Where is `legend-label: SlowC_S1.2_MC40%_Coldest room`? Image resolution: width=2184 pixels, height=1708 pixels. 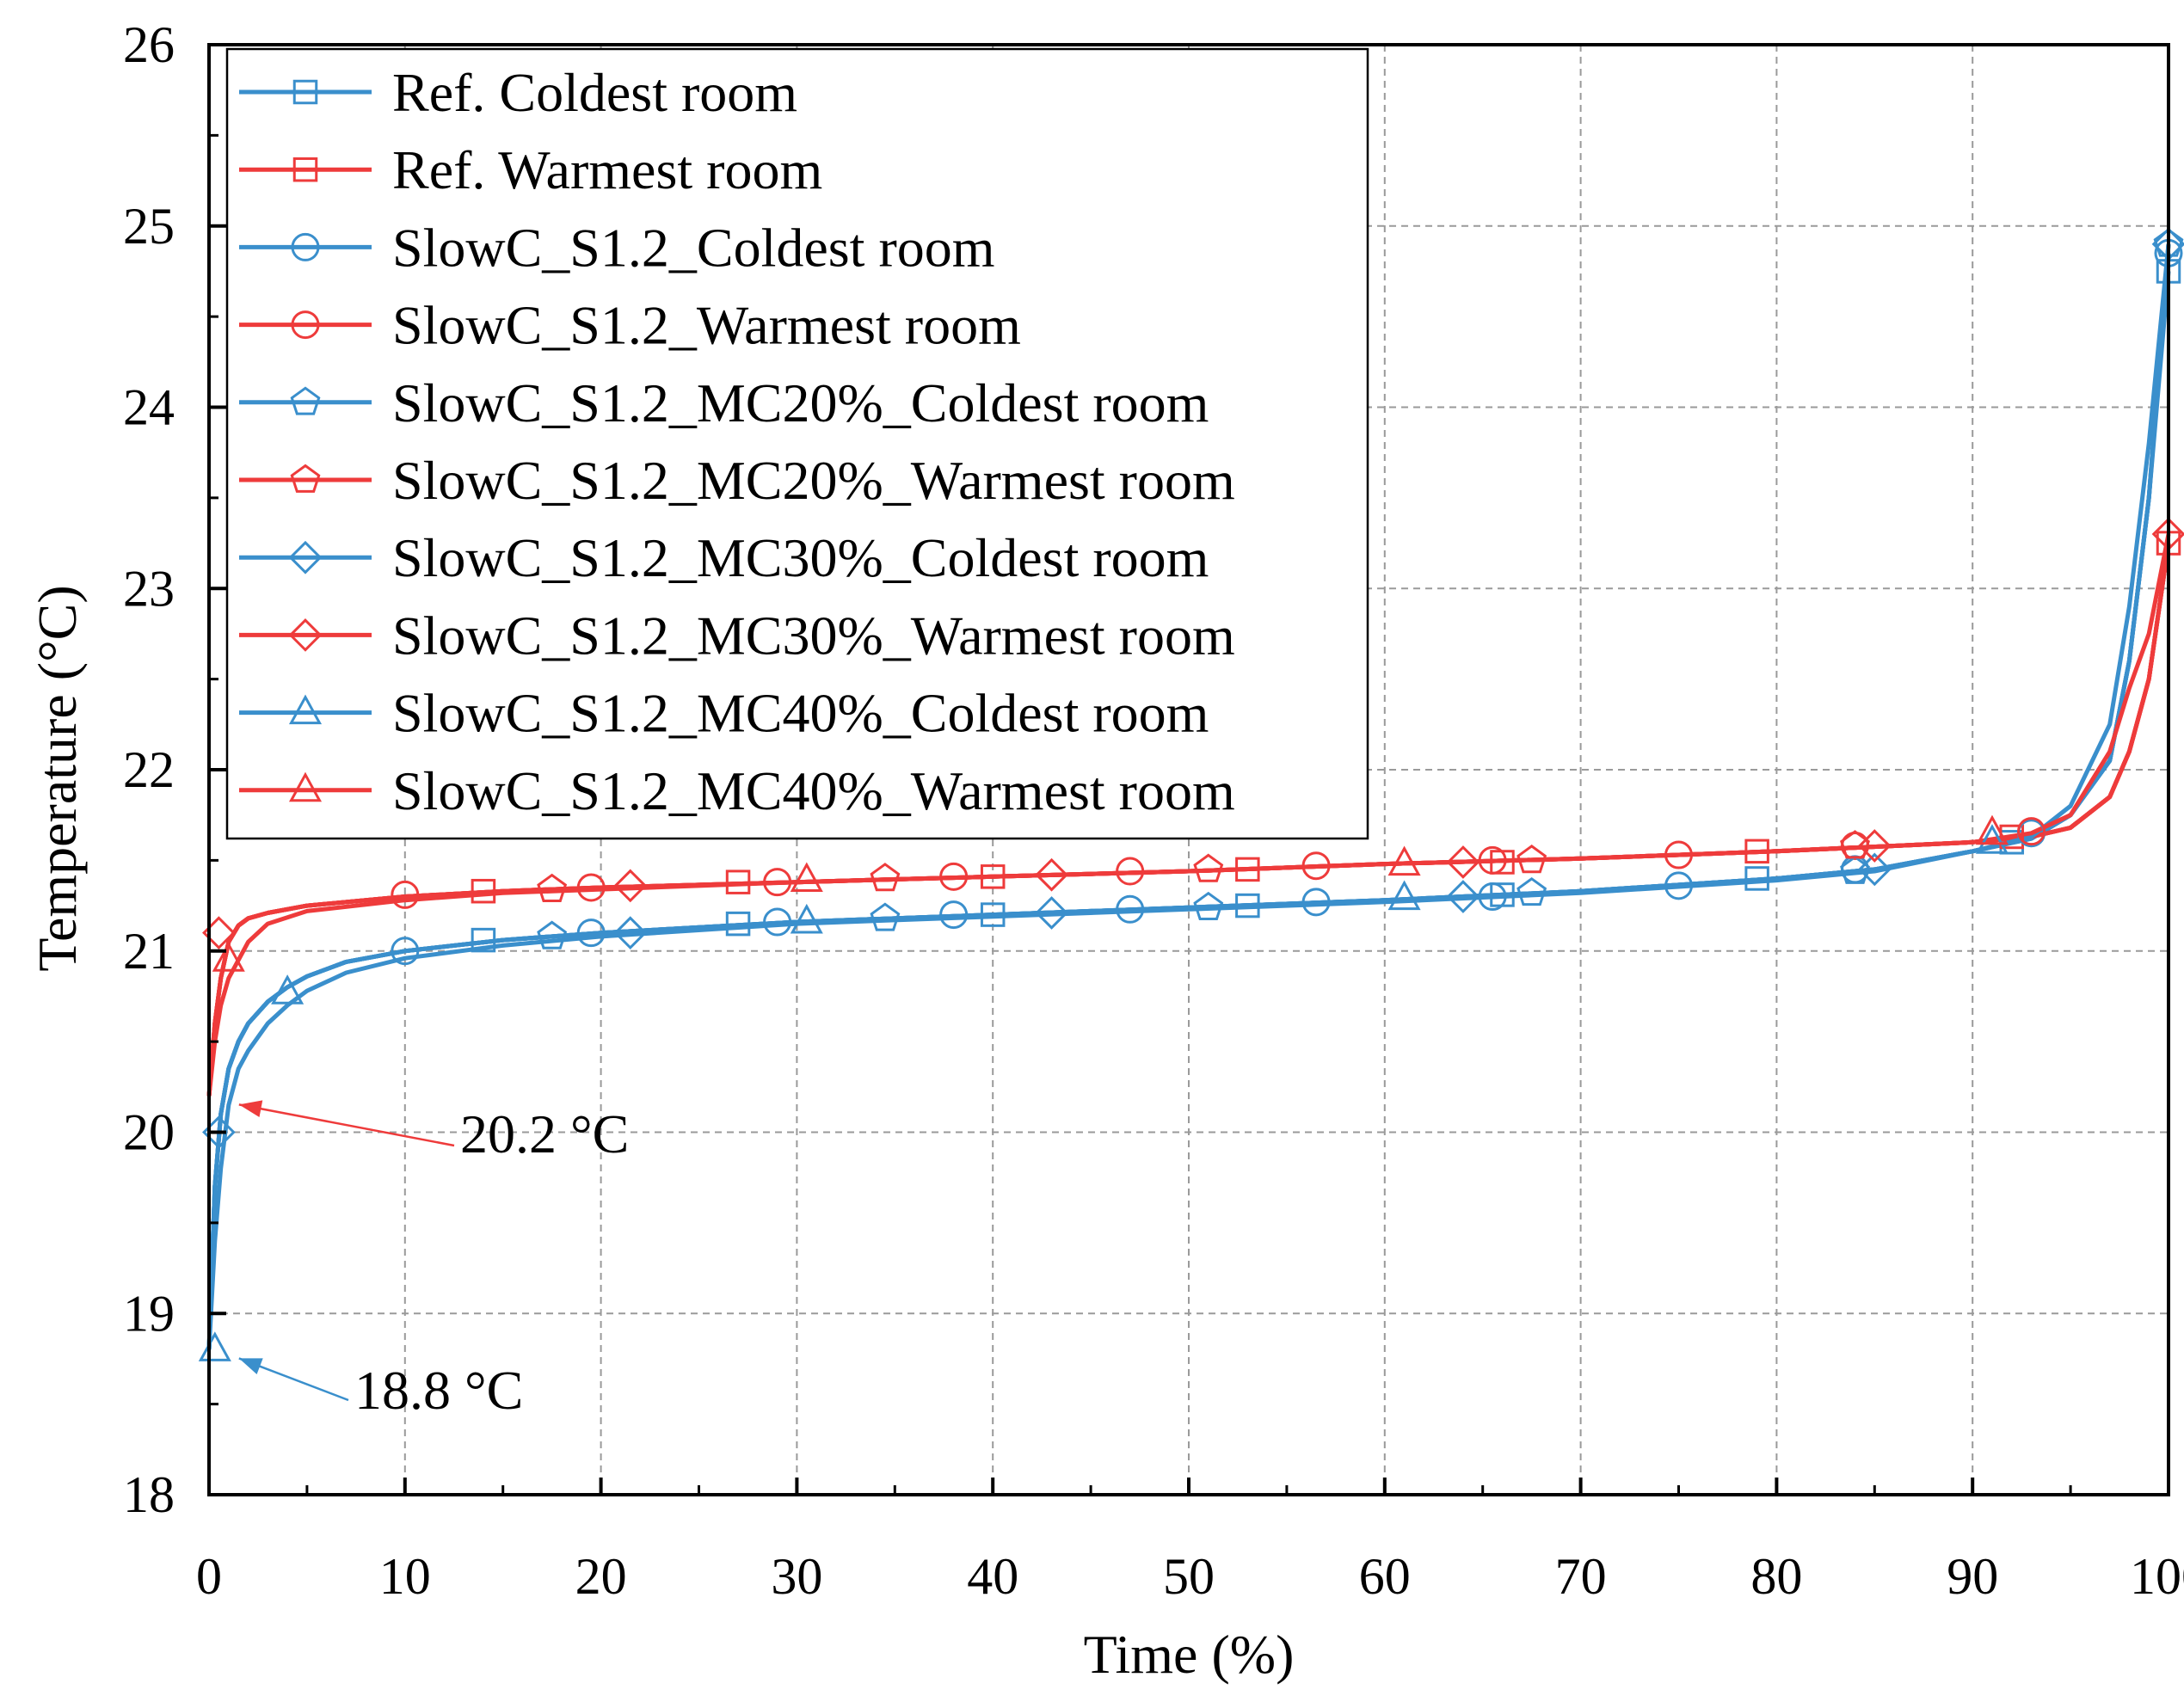
legend-label: SlowC_S1.2_MC40%_Coldest room is located at coordinates (801, 714).